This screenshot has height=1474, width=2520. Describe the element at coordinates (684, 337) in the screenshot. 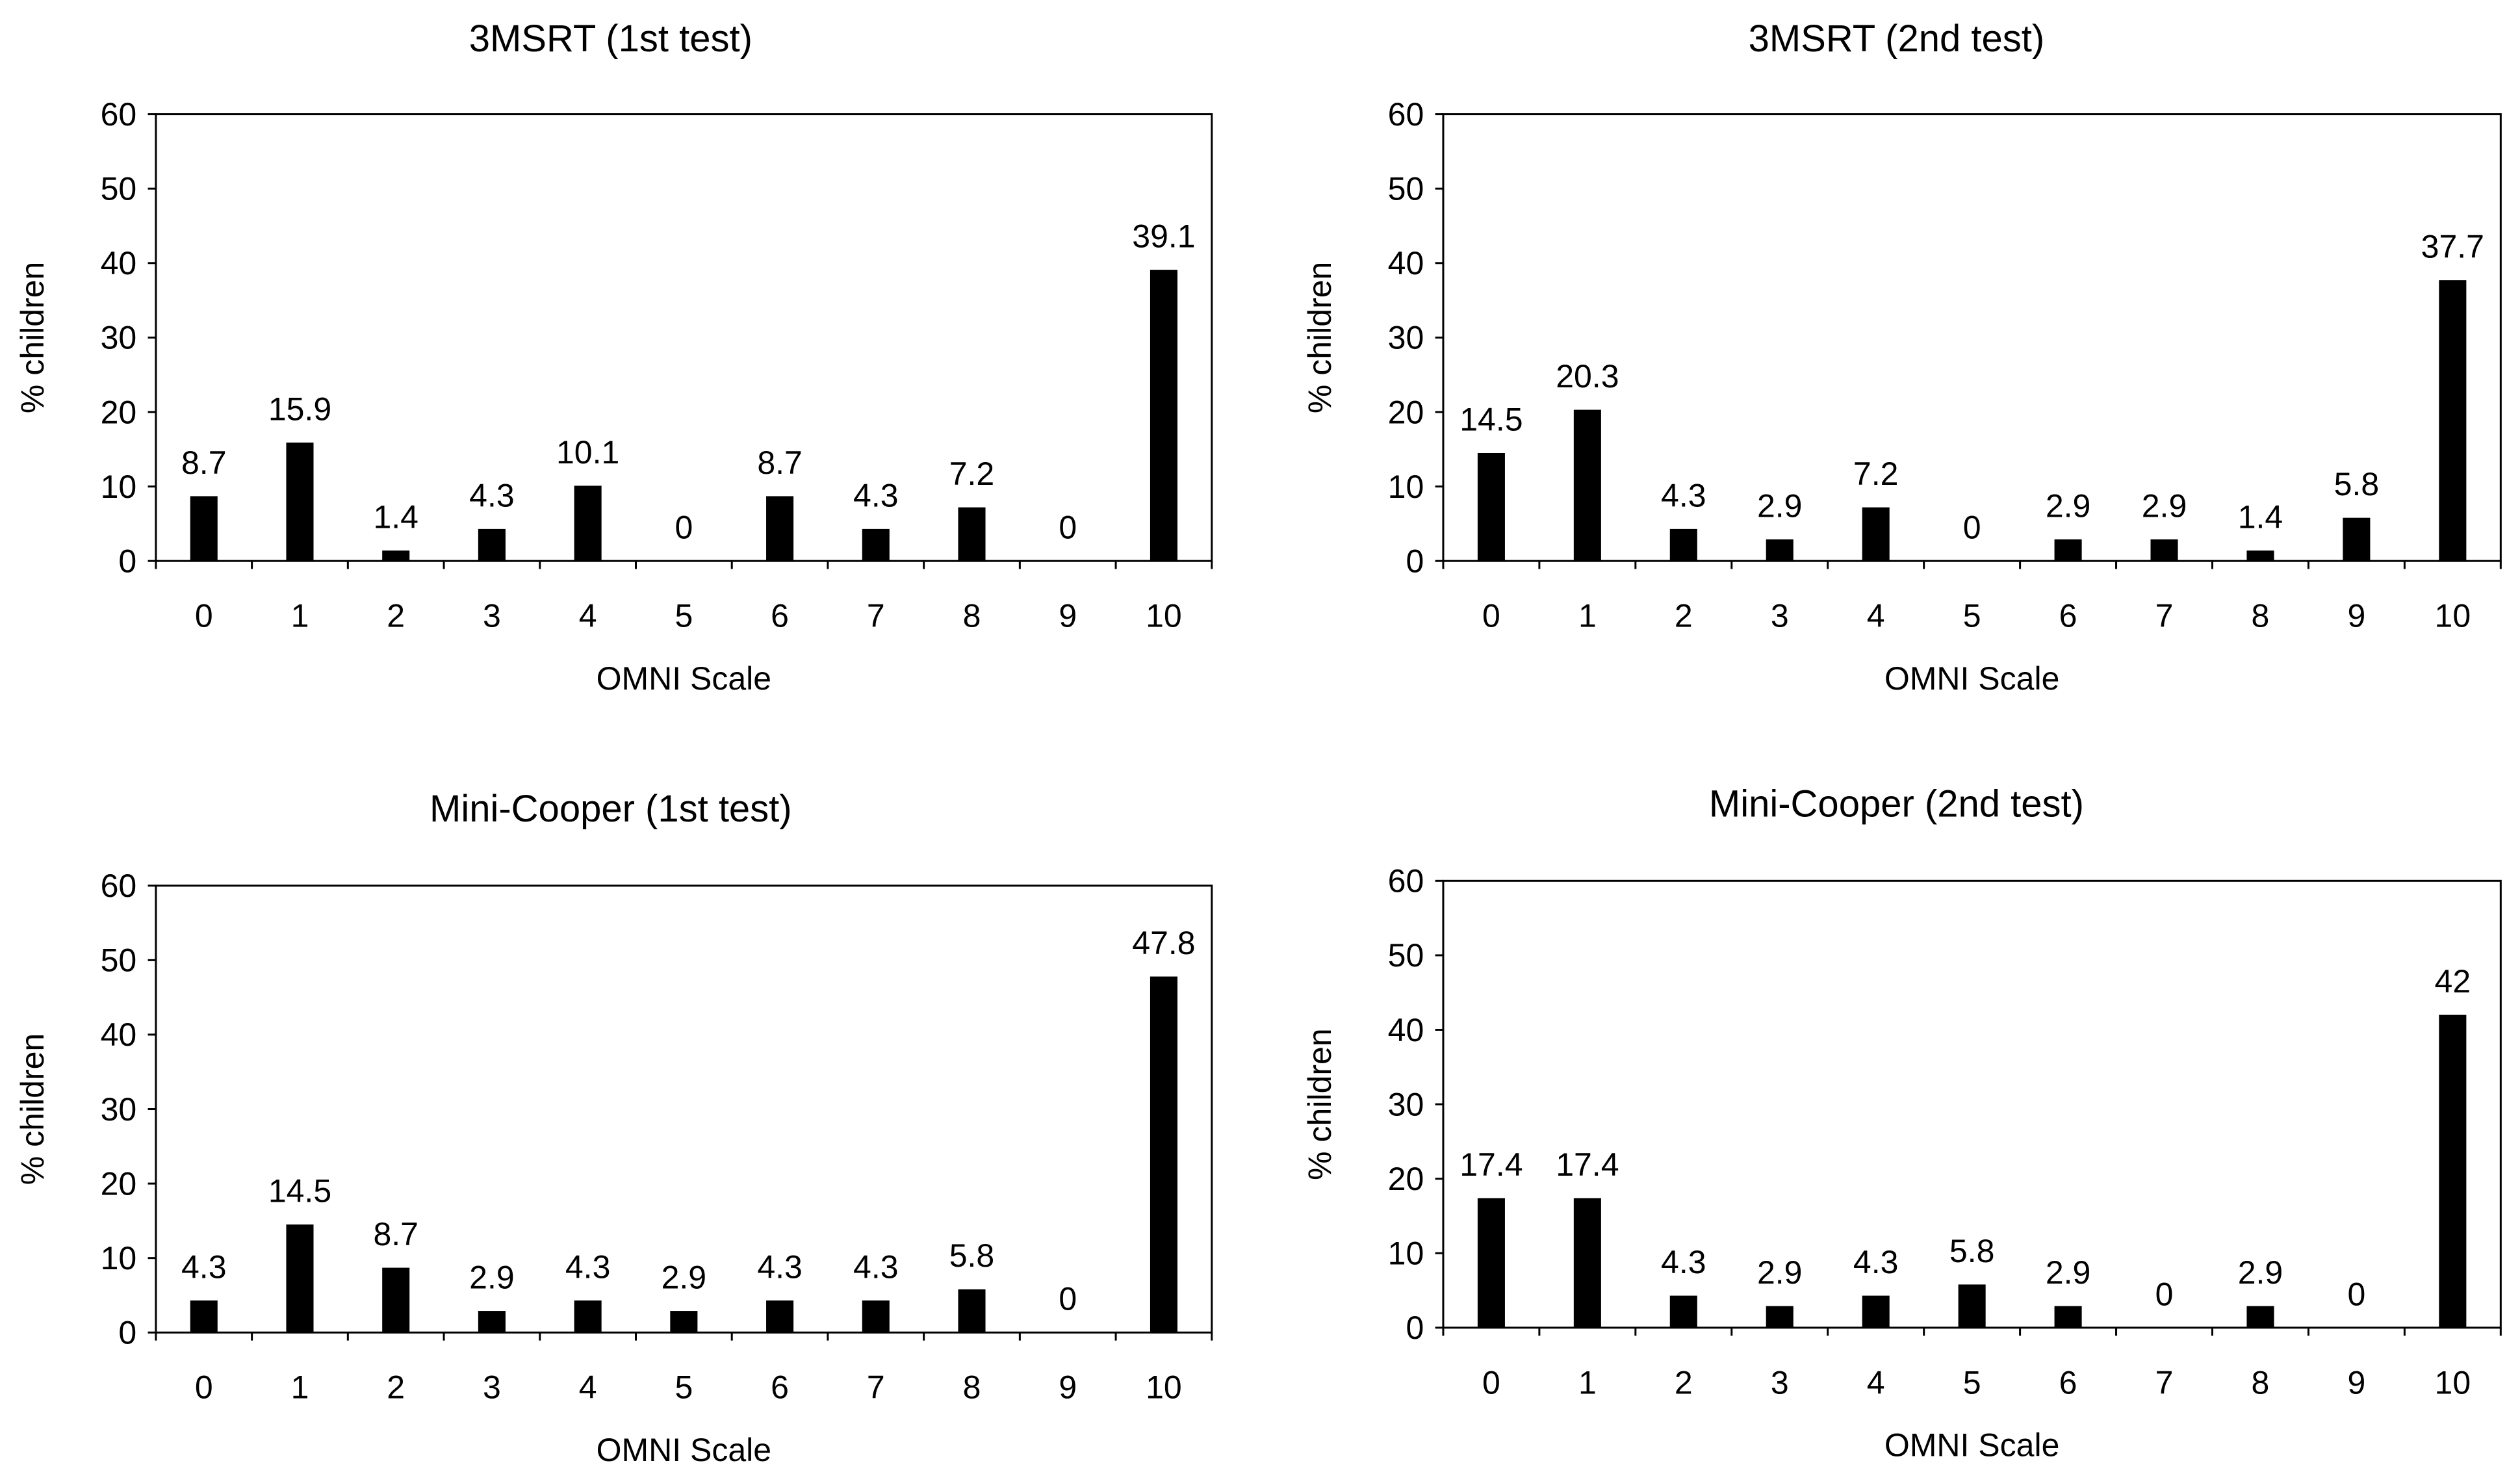

I see `plot-frame` at that location.